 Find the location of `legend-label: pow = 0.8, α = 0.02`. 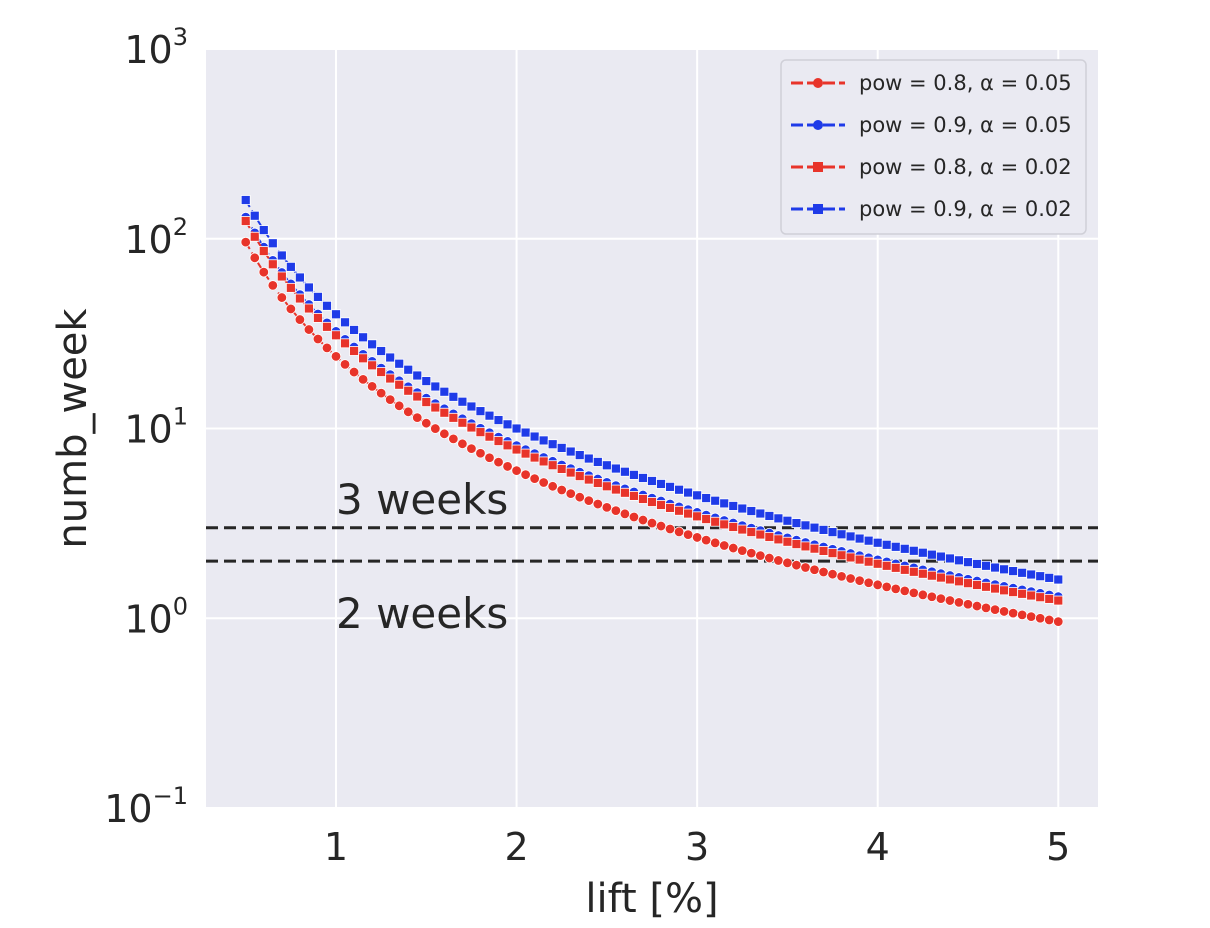

legend-label: pow = 0.8, α = 0.02 is located at coordinates (965, 167).